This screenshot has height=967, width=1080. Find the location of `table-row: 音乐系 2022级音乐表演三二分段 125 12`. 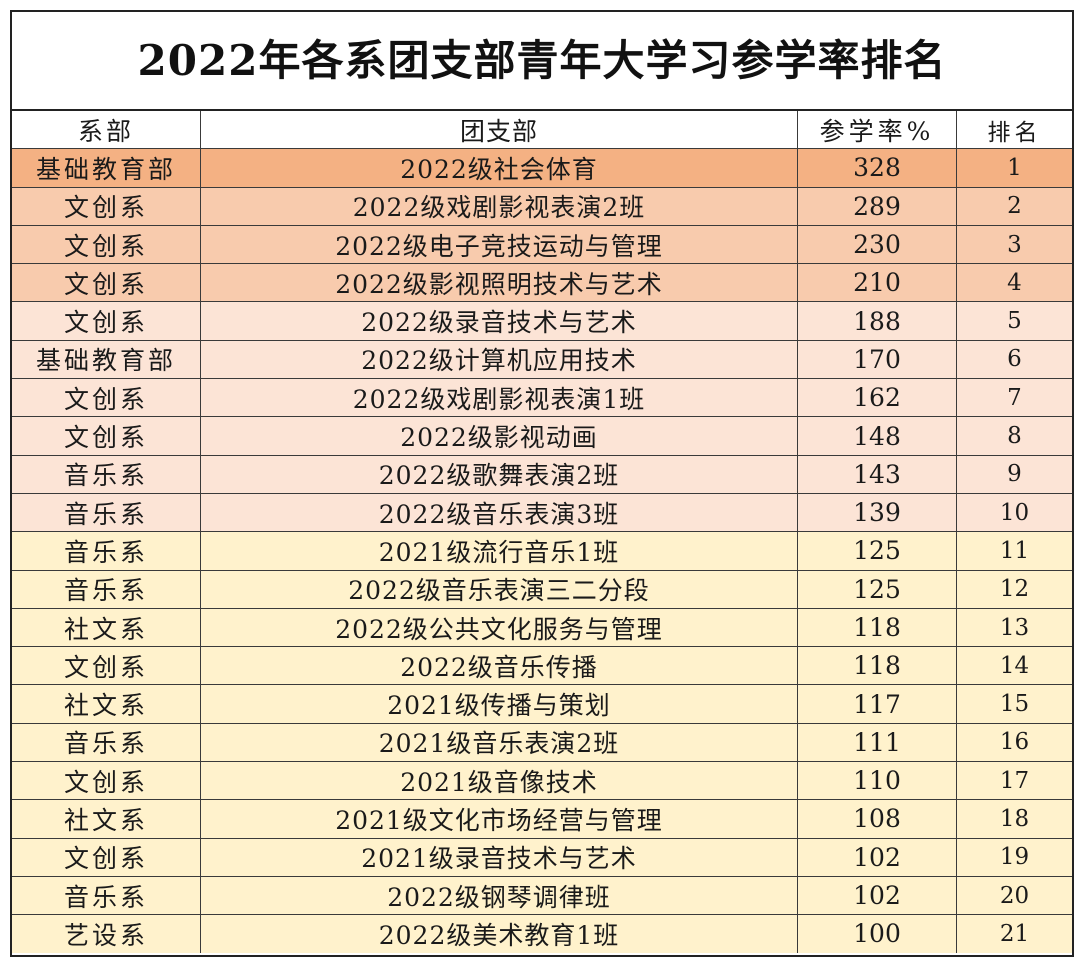

table-row: 音乐系 2022级音乐表演三二分段 125 12 is located at coordinates (542, 589).